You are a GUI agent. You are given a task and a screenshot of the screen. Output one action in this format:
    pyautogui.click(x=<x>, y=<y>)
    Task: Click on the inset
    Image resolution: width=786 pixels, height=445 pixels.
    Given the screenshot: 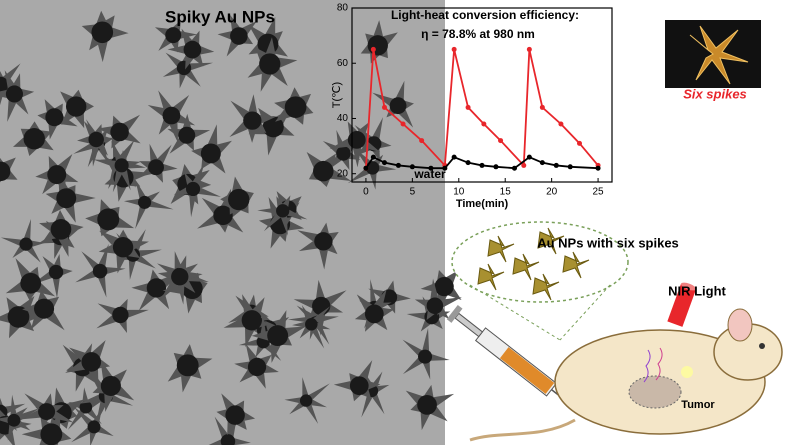 What is the action you would take?
    pyautogui.click(x=713, y=54)
    